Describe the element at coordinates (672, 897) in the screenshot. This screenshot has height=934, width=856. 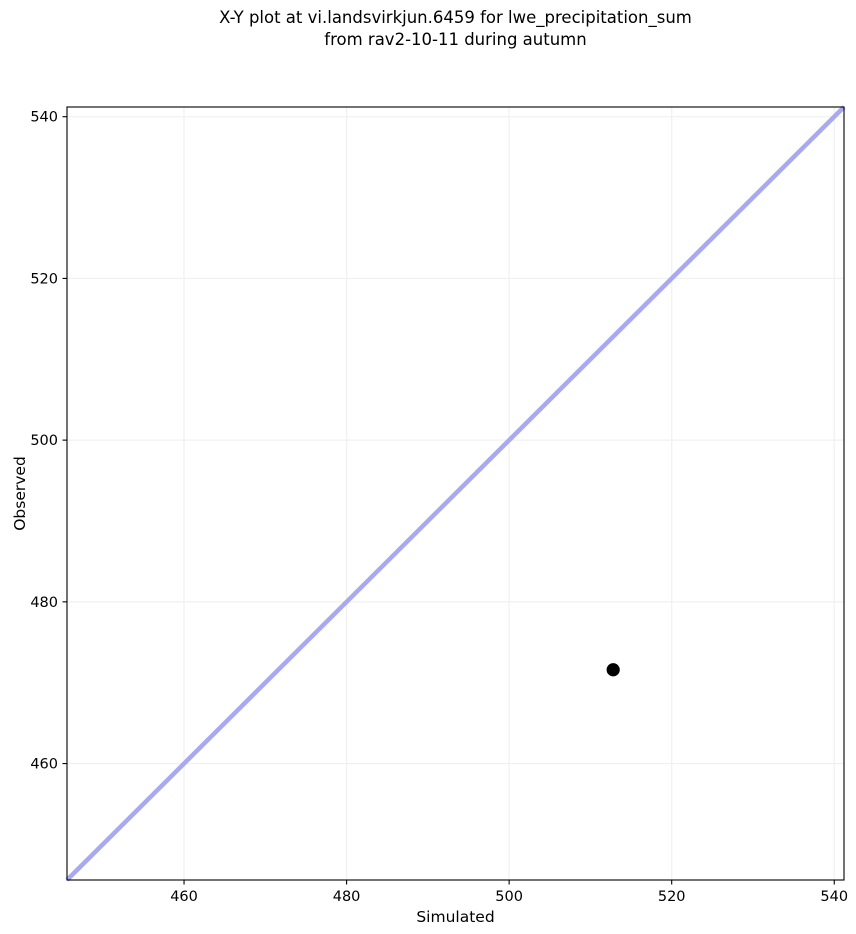
I see `x-tick-label: 520` at that location.